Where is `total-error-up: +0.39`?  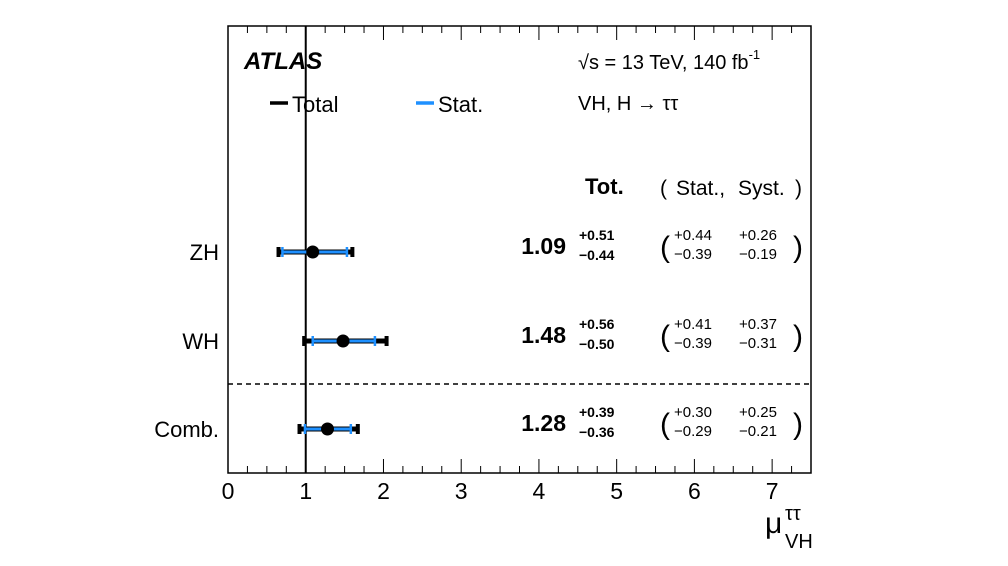 total-error-up: +0.39 is located at coordinates (597, 412).